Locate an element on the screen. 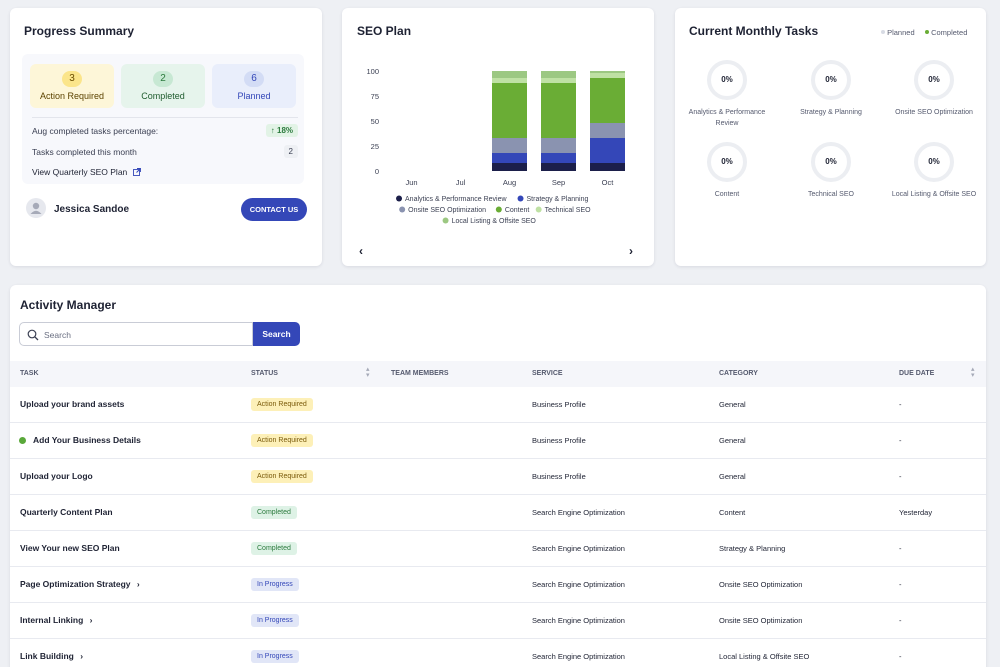  legend-label: Strategy & Planning is located at coordinates (558, 199).